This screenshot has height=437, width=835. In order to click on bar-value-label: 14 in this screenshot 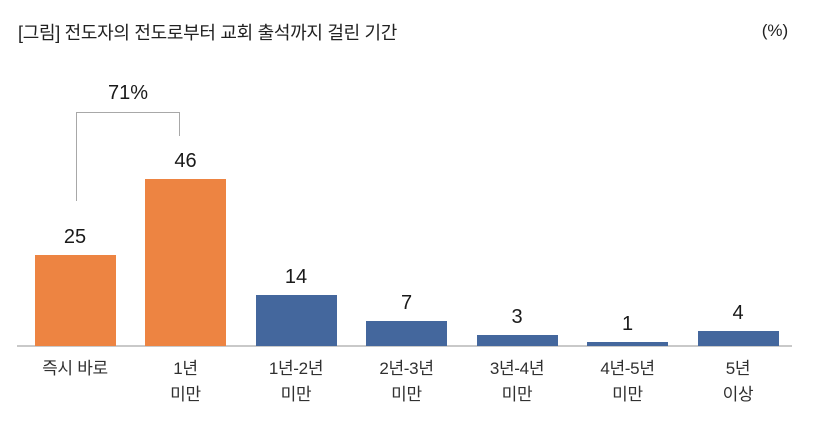, I will do `click(296, 277)`.